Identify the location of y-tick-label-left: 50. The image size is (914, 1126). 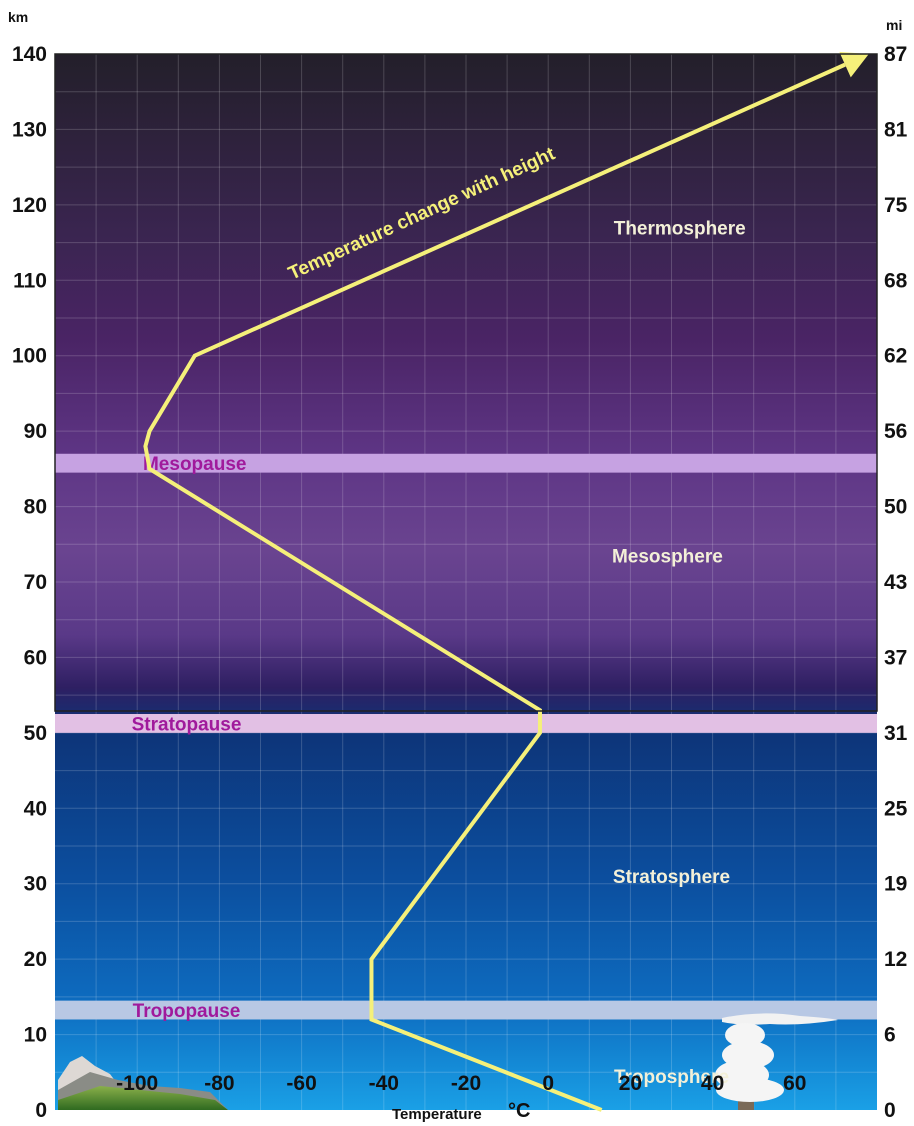
(35, 733).